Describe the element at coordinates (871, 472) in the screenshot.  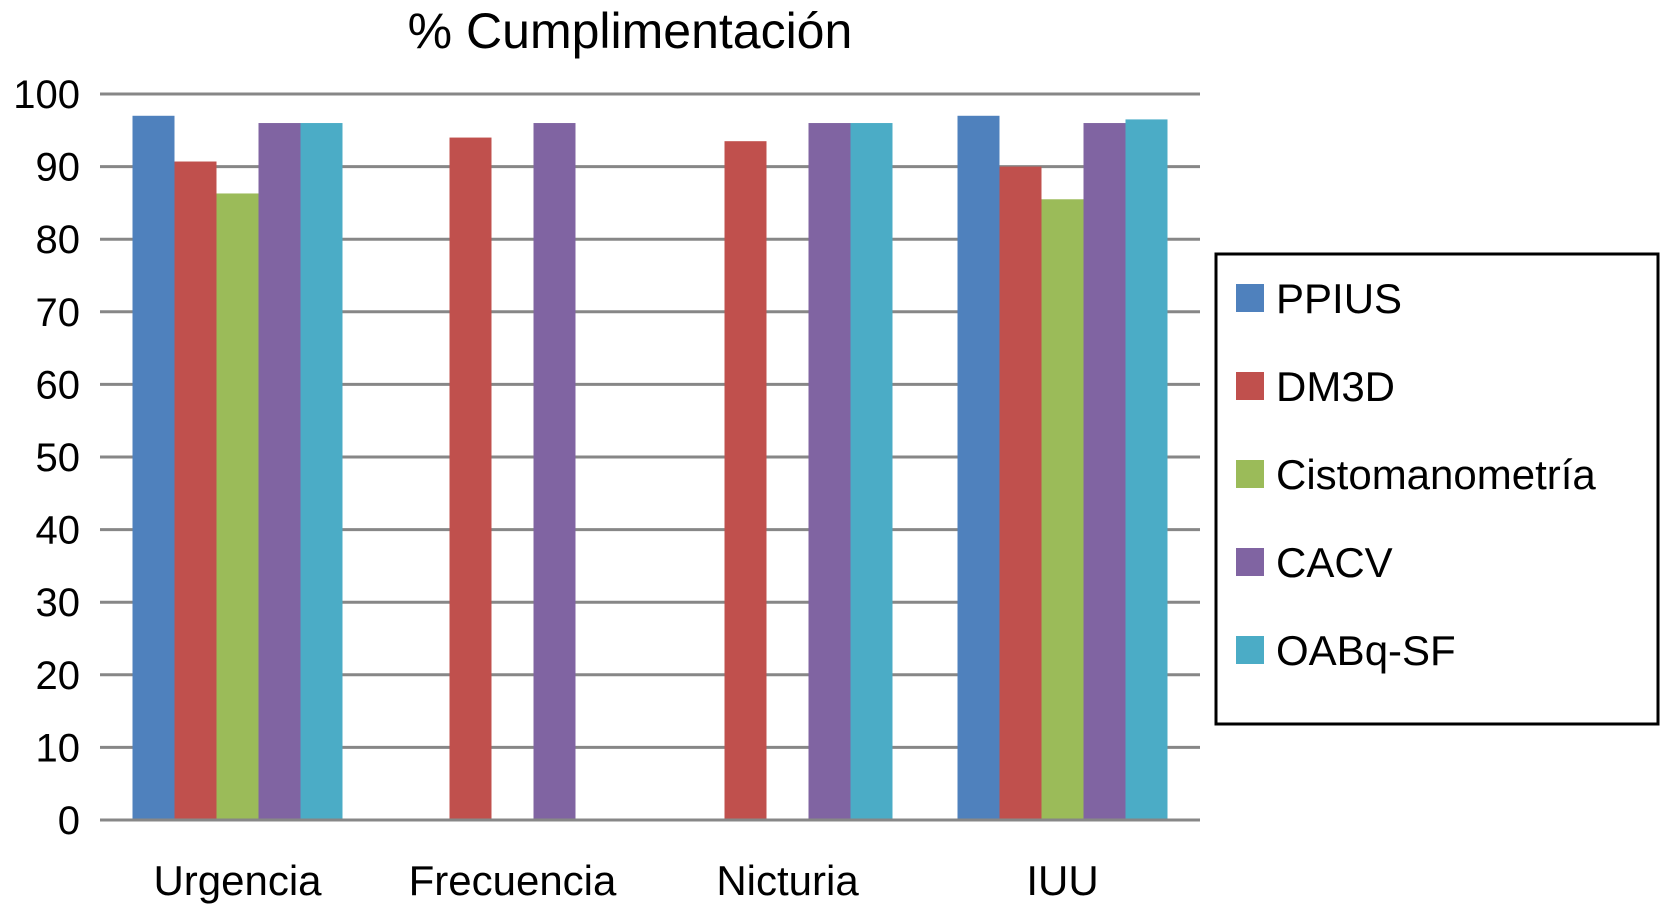
I see `bar-oabq-sf-nicturia` at that location.